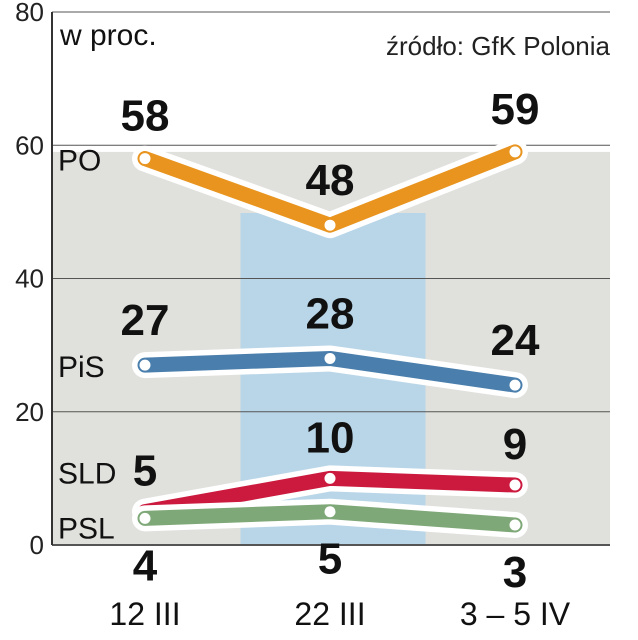 This screenshot has height=640, width=638. What do you see at coordinates (329, 614) in the screenshot?
I see `category-label: 22 III` at bounding box center [329, 614].